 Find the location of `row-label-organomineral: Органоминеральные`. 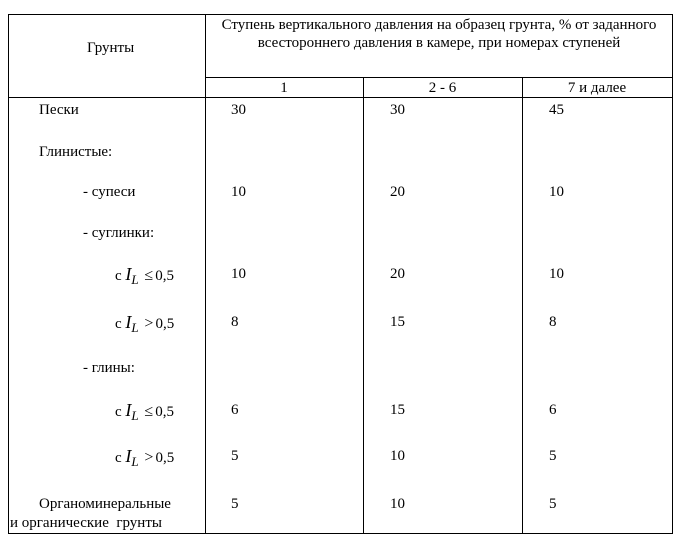

row-label-organomineral: Органоминеральные is located at coordinates (105, 504).